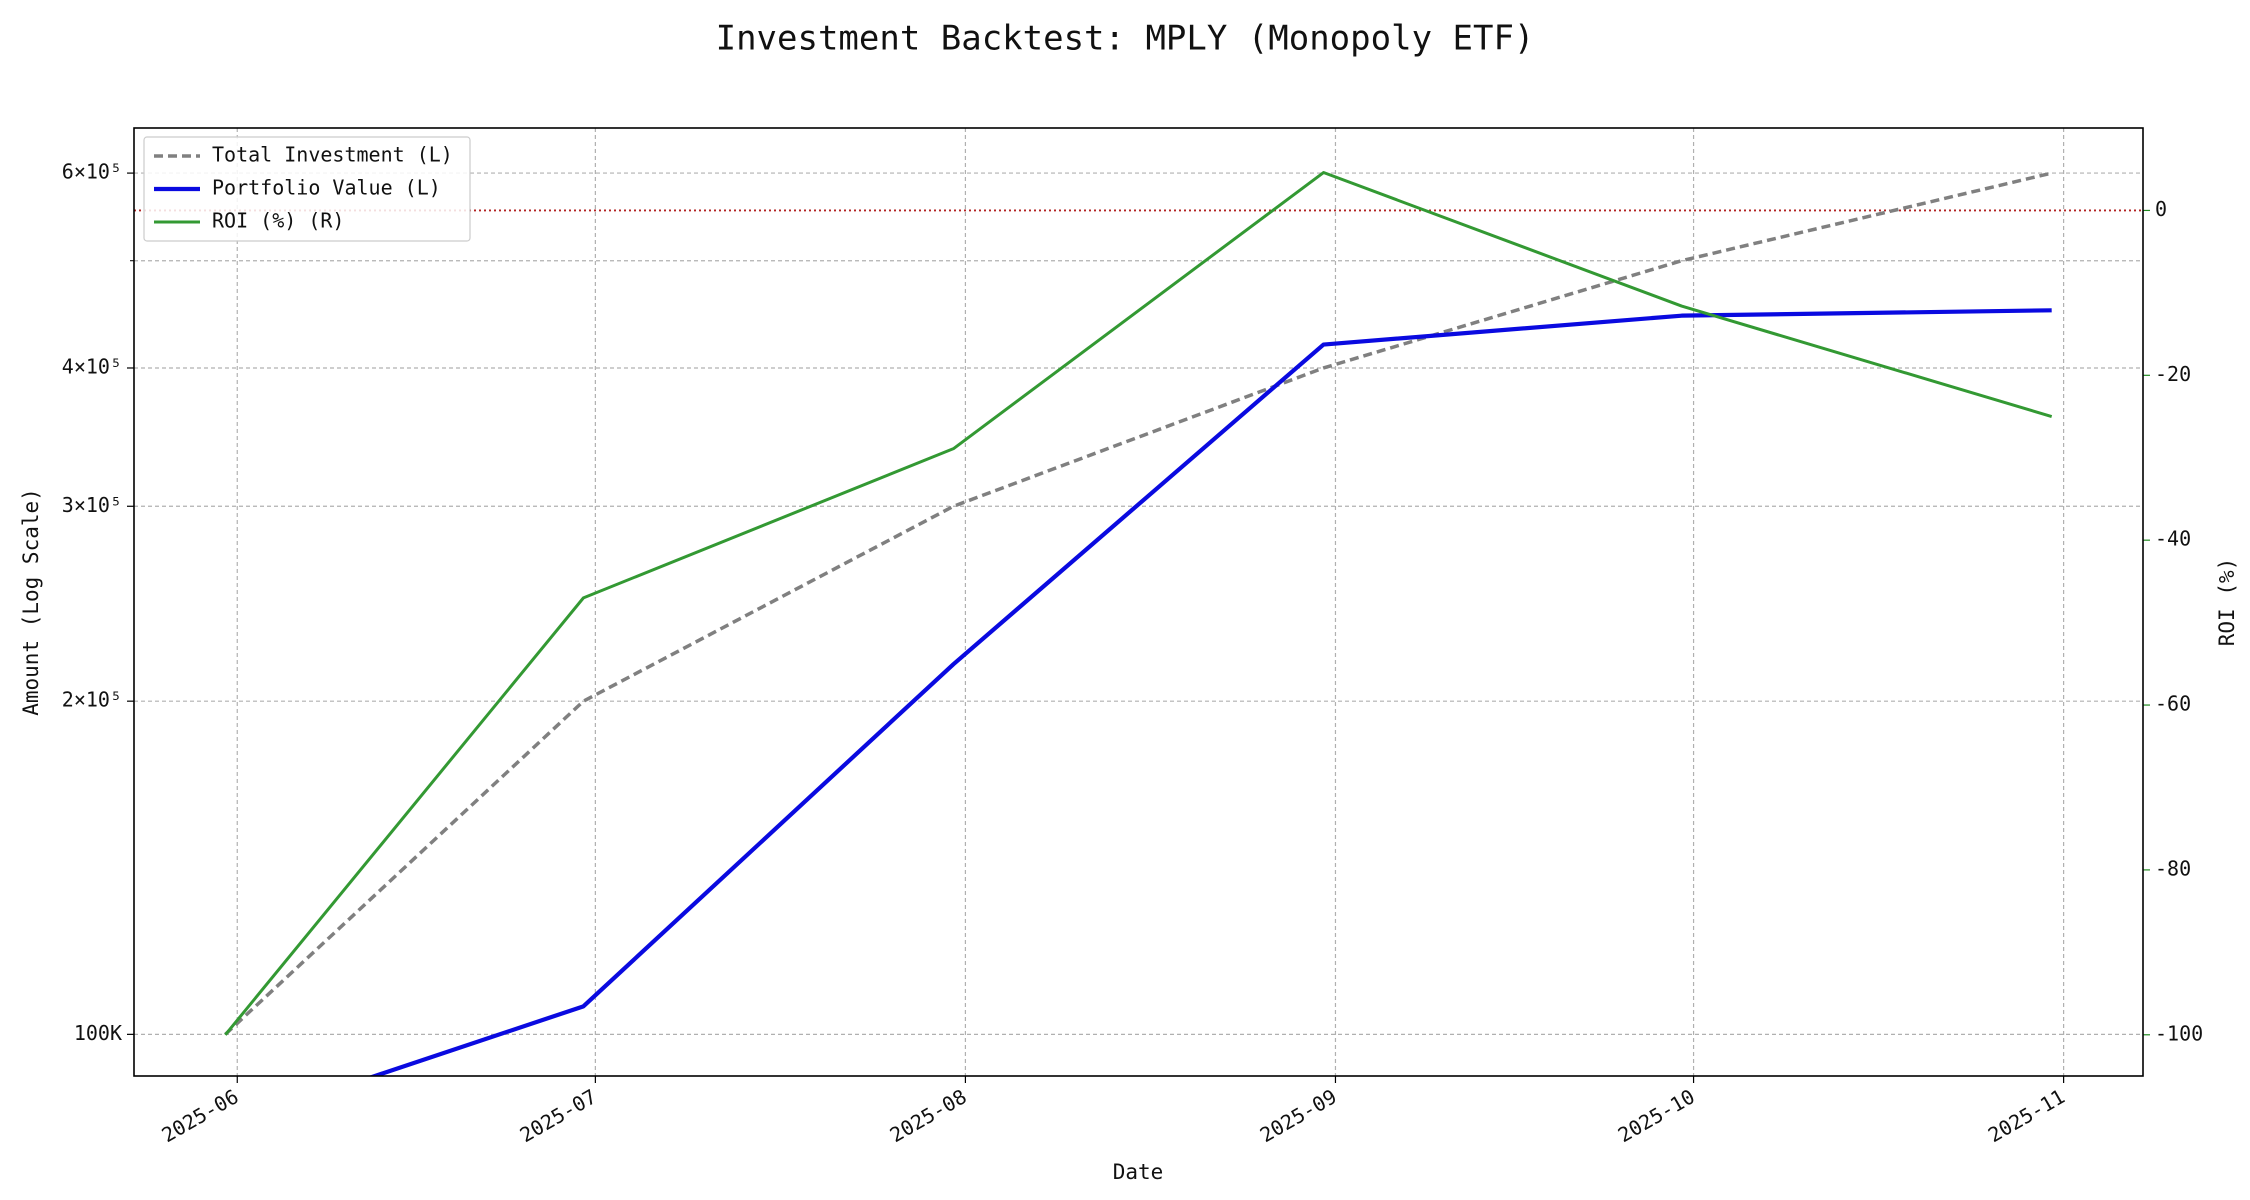  Describe the element at coordinates (2173, 374) in the screenshot. I see `y2-tick-label: -20` at that location.